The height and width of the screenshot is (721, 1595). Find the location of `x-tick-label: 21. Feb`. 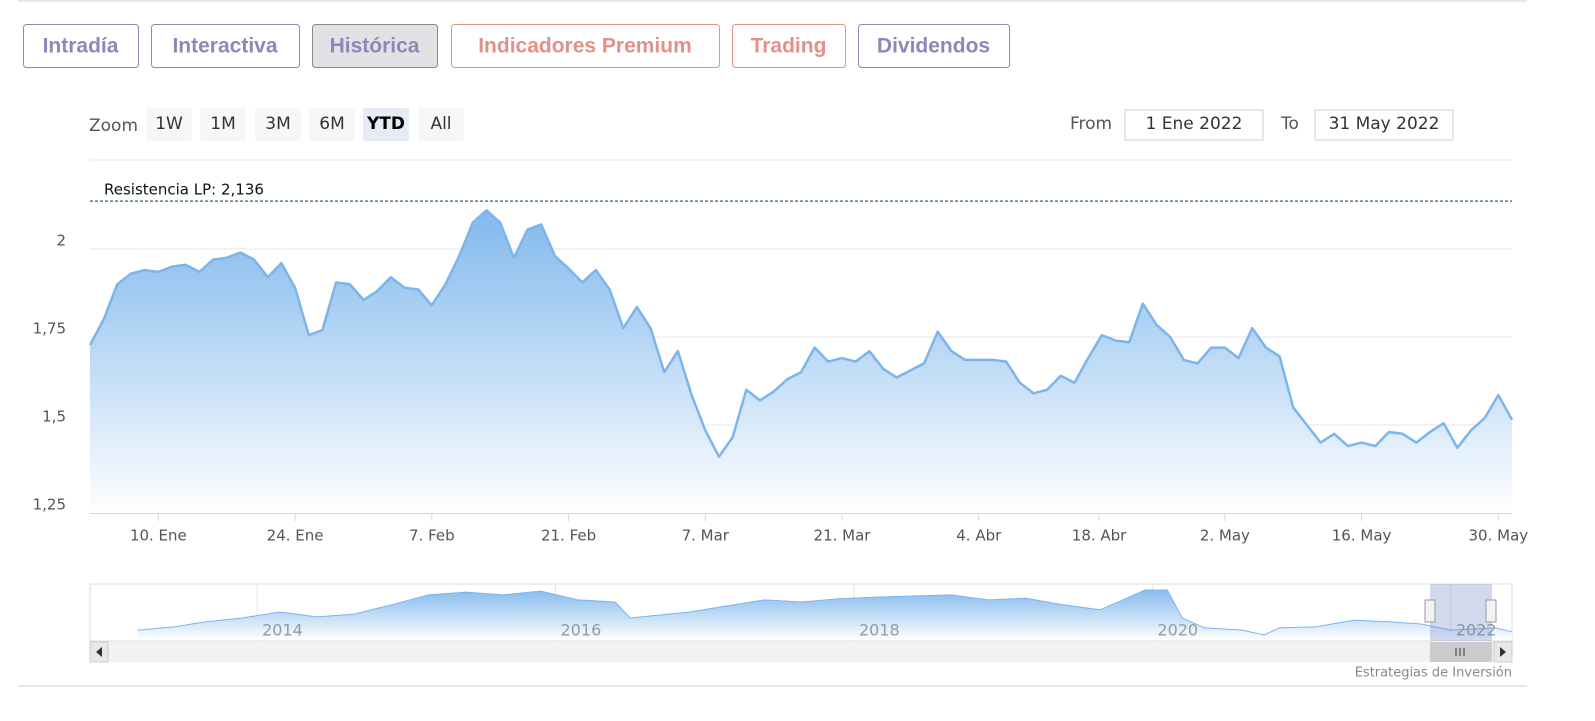

x-tick-label: 21. Feb is located at coordinates (568, 536).